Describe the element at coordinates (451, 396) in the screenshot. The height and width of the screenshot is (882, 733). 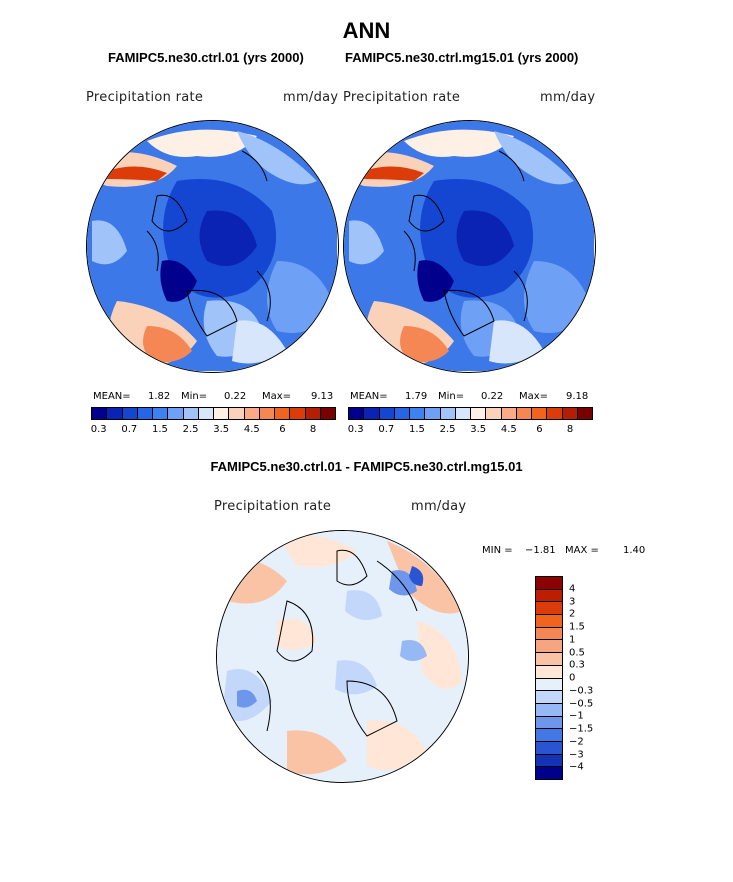
I see `panel-2-min-label: Min=` at that location.